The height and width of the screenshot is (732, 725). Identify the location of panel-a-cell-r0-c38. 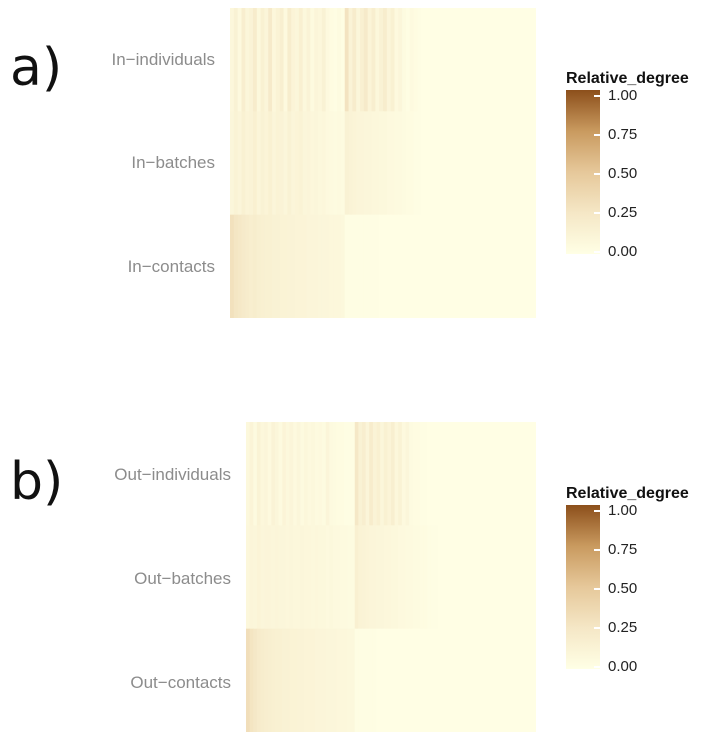
(377, 60).